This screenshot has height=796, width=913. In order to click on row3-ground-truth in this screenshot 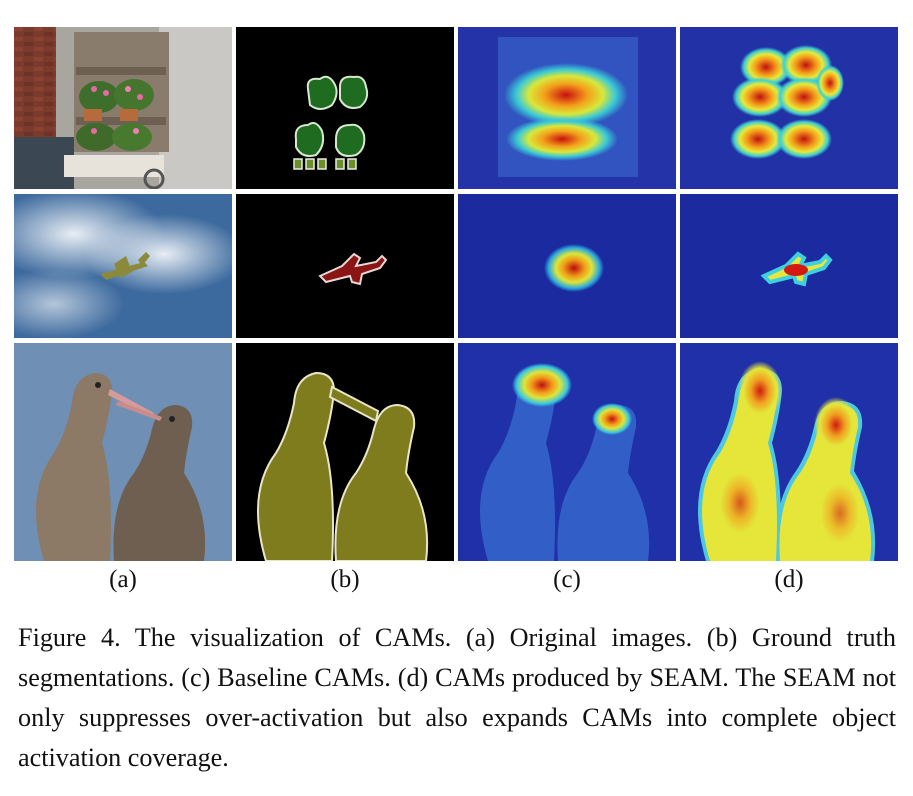, I will do `click(345, 452)`.